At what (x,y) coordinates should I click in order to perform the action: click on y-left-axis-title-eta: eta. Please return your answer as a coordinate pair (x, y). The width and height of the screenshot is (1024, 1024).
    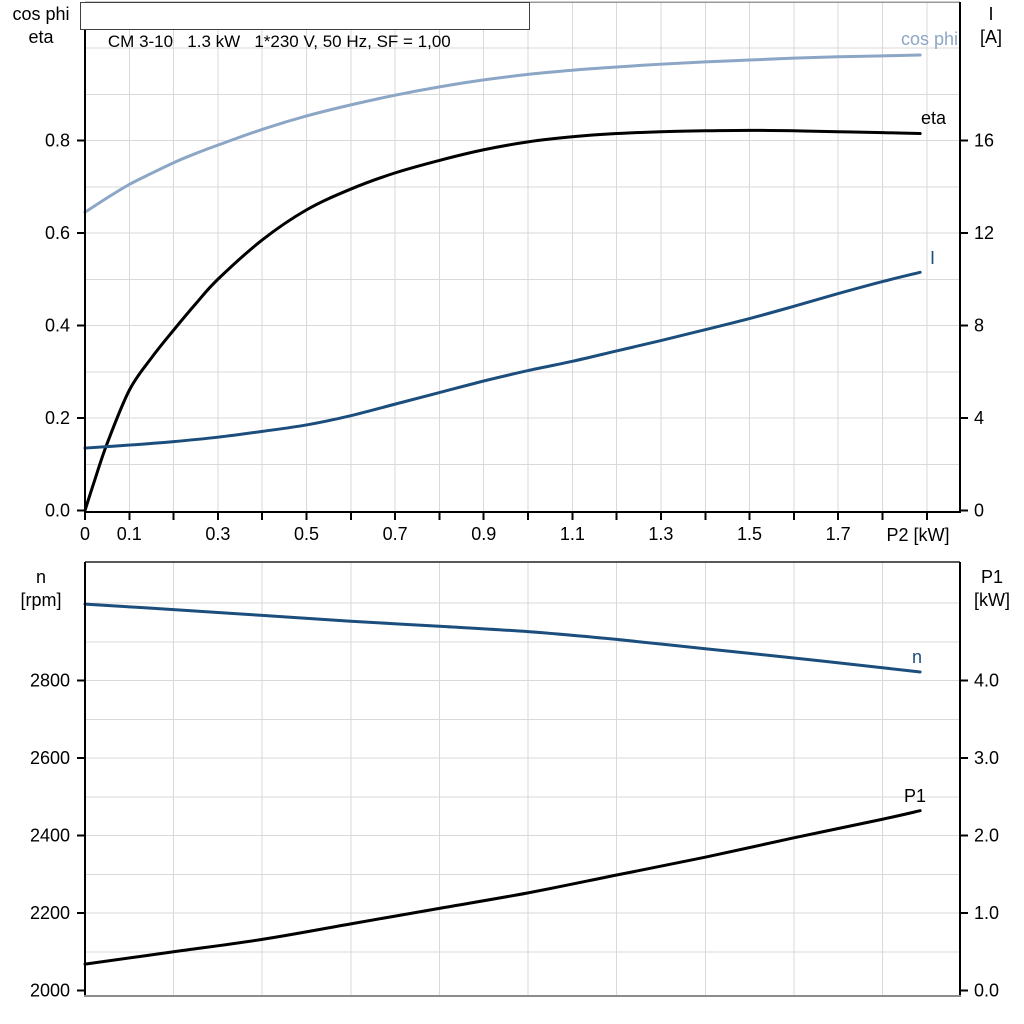
    Looking at the image, I should click on (41, 37).